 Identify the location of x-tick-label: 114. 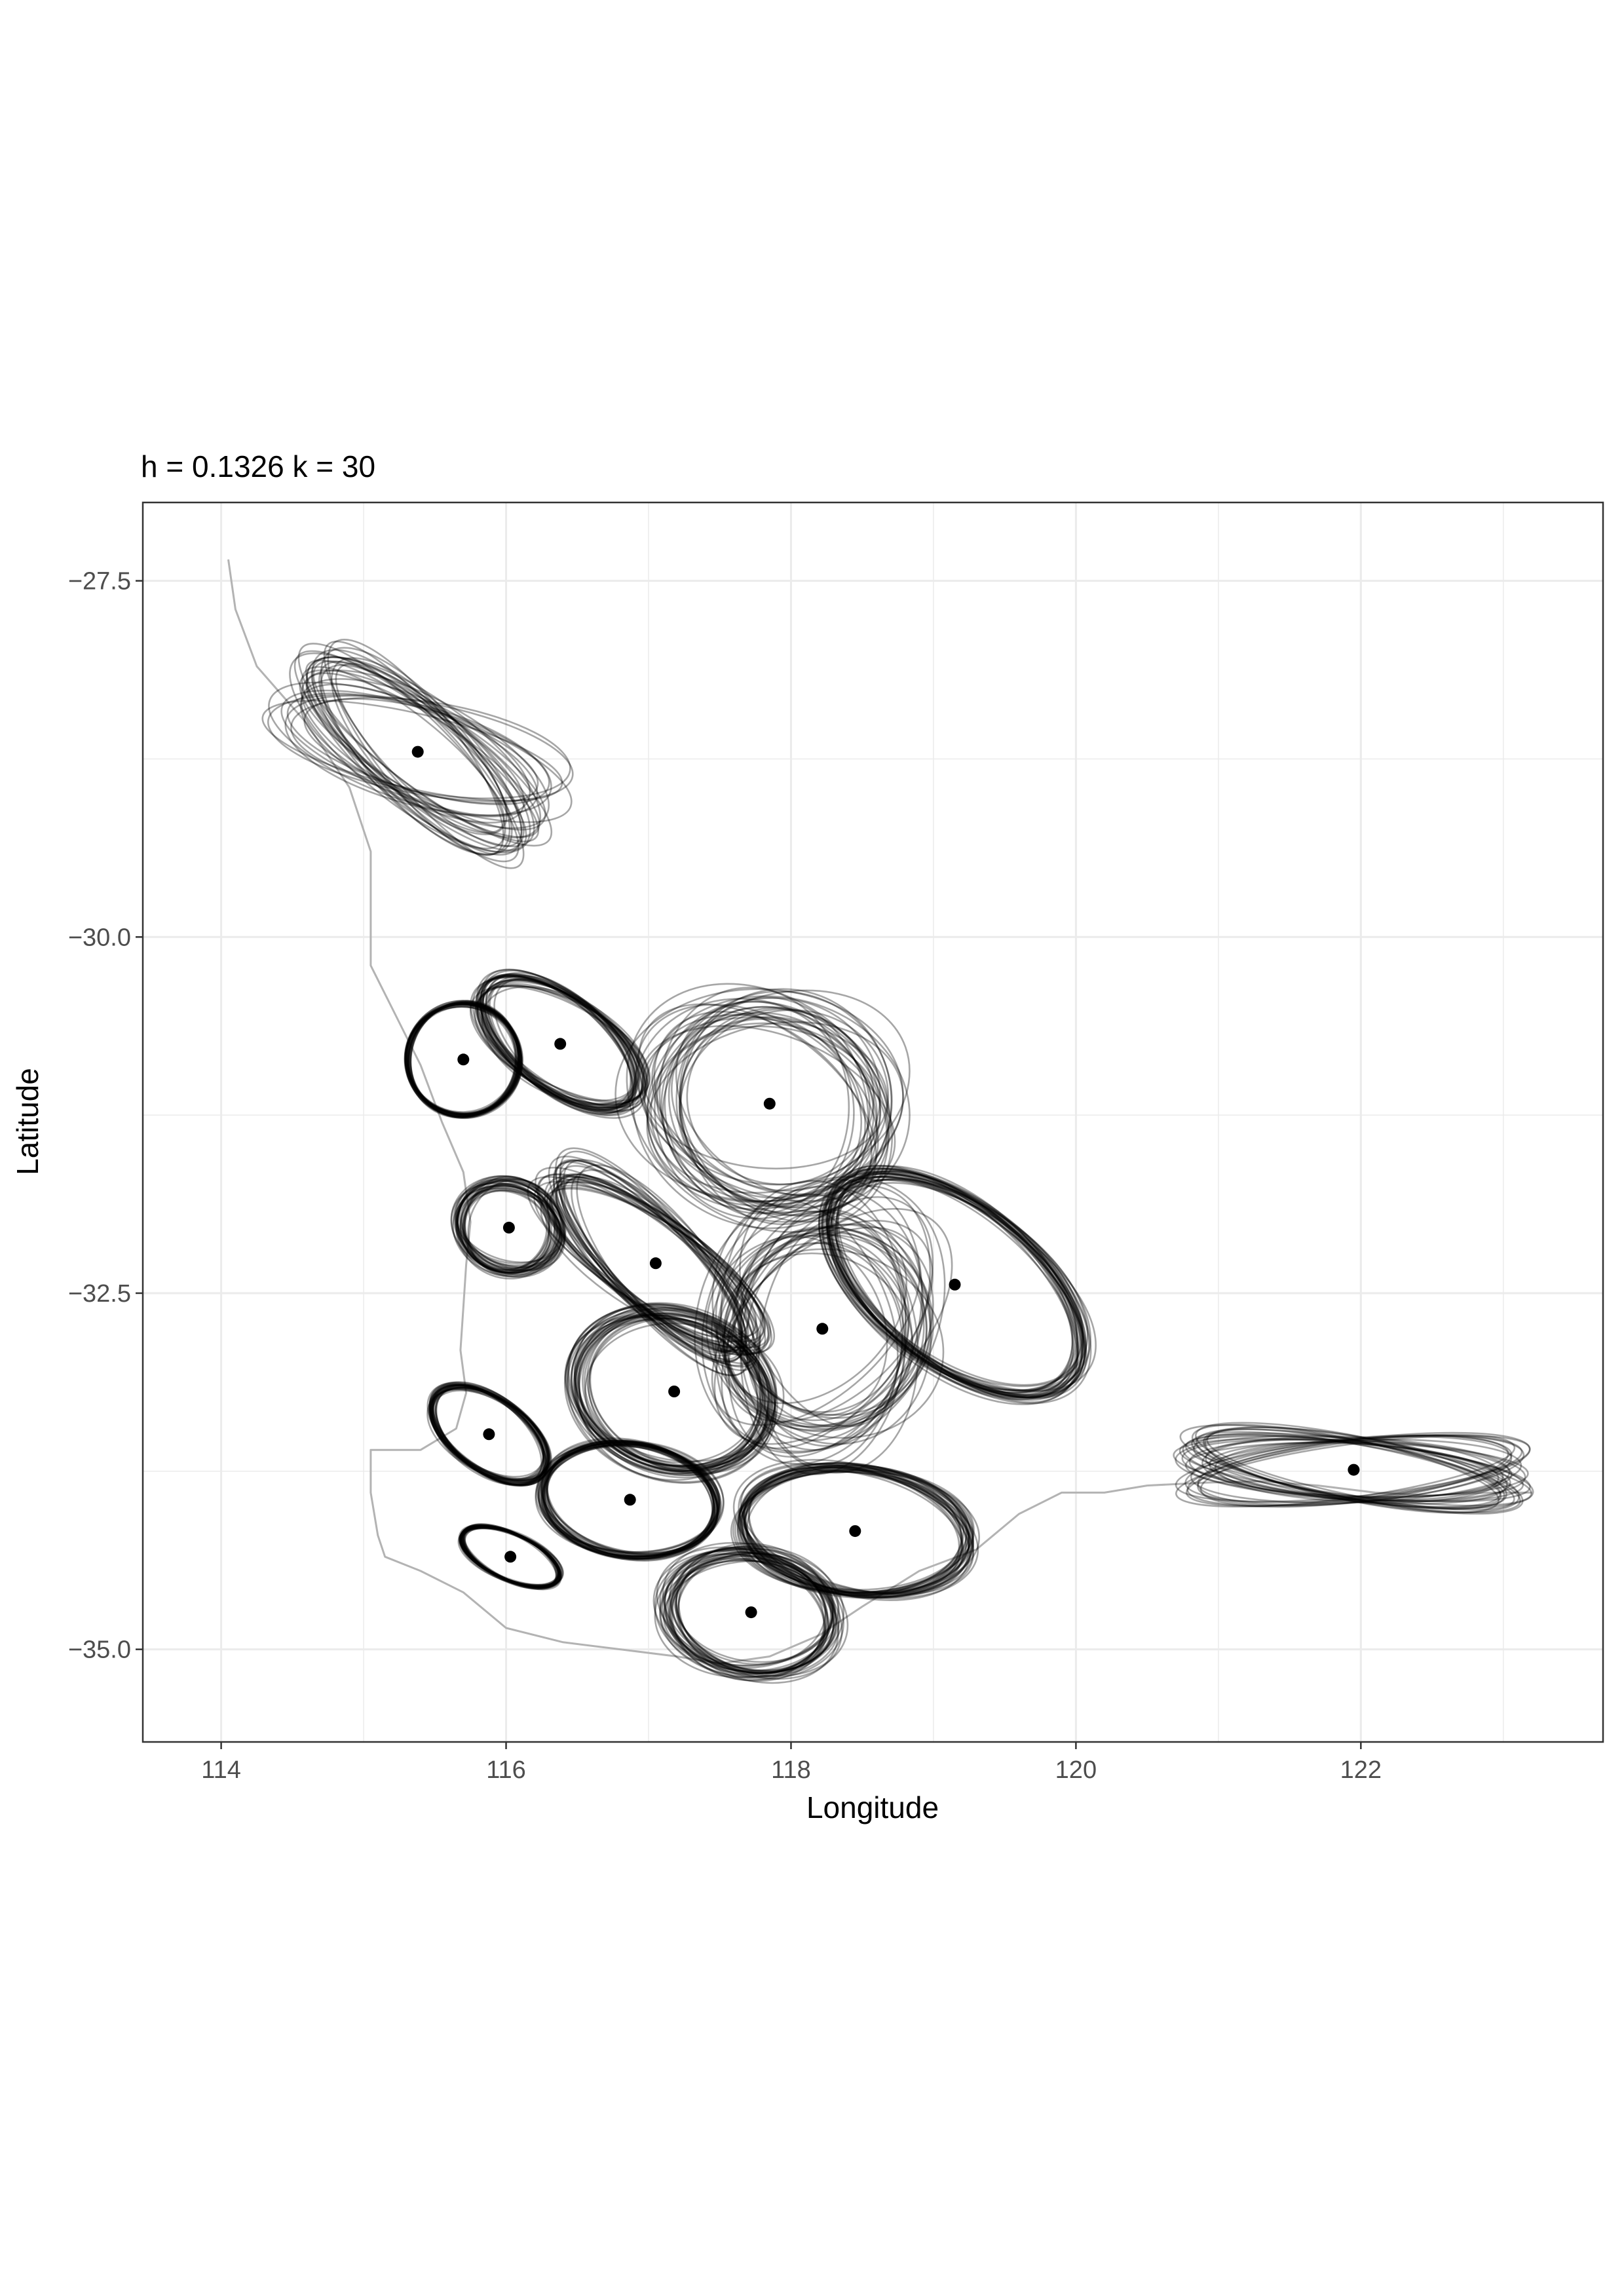
(221, 1770).